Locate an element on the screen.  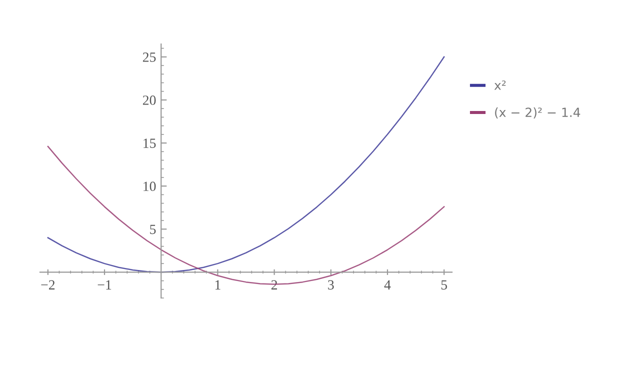
x-tick-label: −1 is located at coordinates (105, 285).